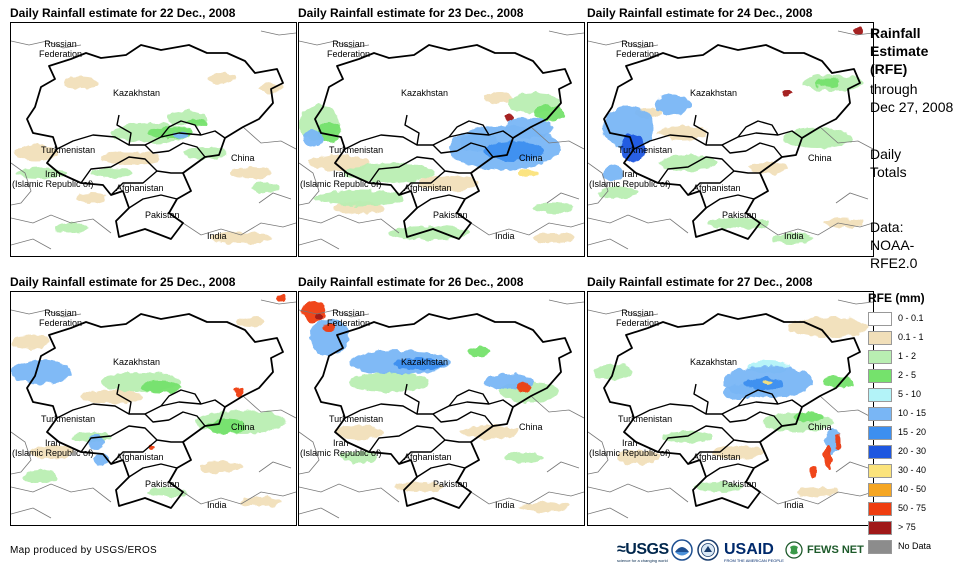  What do you see at coordinates (893, 245) in the screenshot?
I see `data-source-note: Data: NOAA- RFE2.0` at bounding box center [893, 245].